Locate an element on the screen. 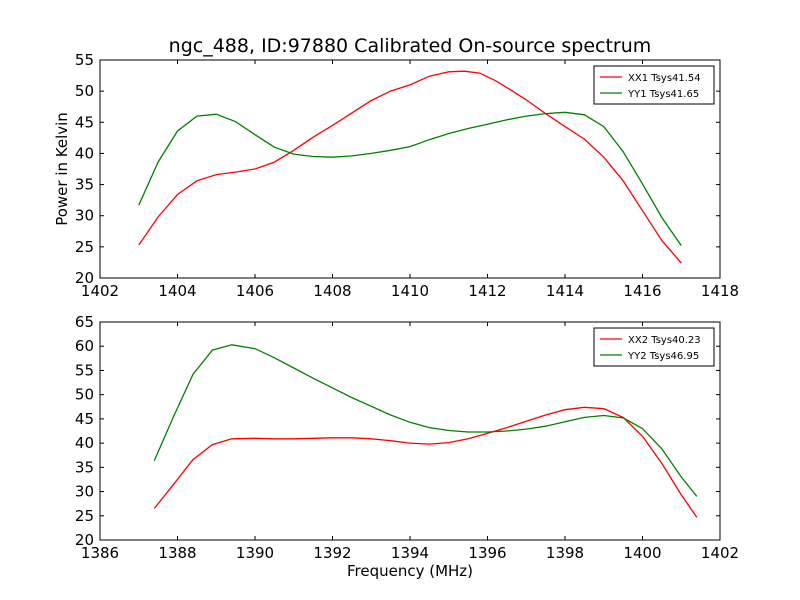 This screenshot has width=800, height=600. y-tick-label: 65 is located at coordinates (84, 322).